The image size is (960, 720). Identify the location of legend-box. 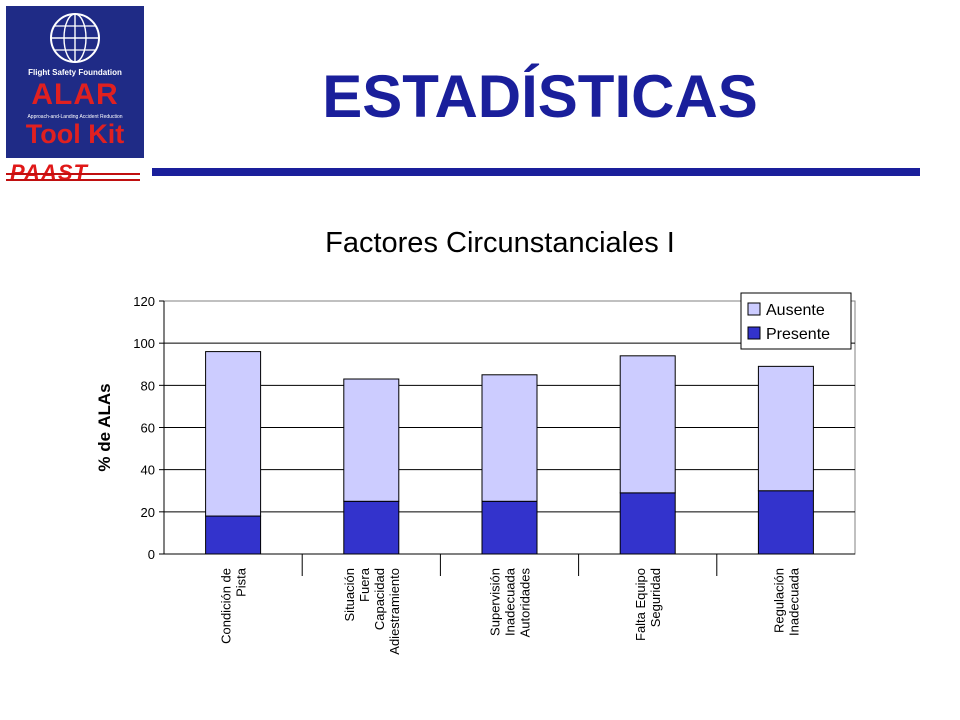
(796, 321).